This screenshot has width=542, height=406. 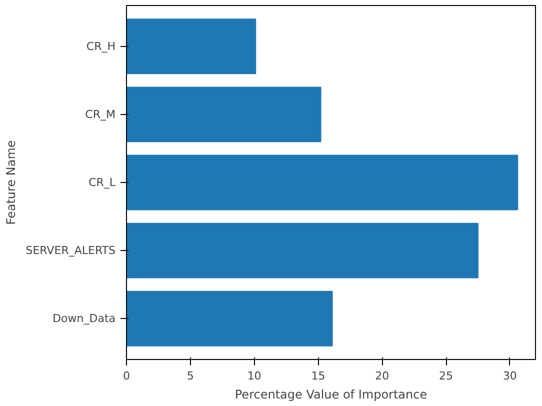 I want to click on x-tick-label: 25, so click(x=446, y=376).